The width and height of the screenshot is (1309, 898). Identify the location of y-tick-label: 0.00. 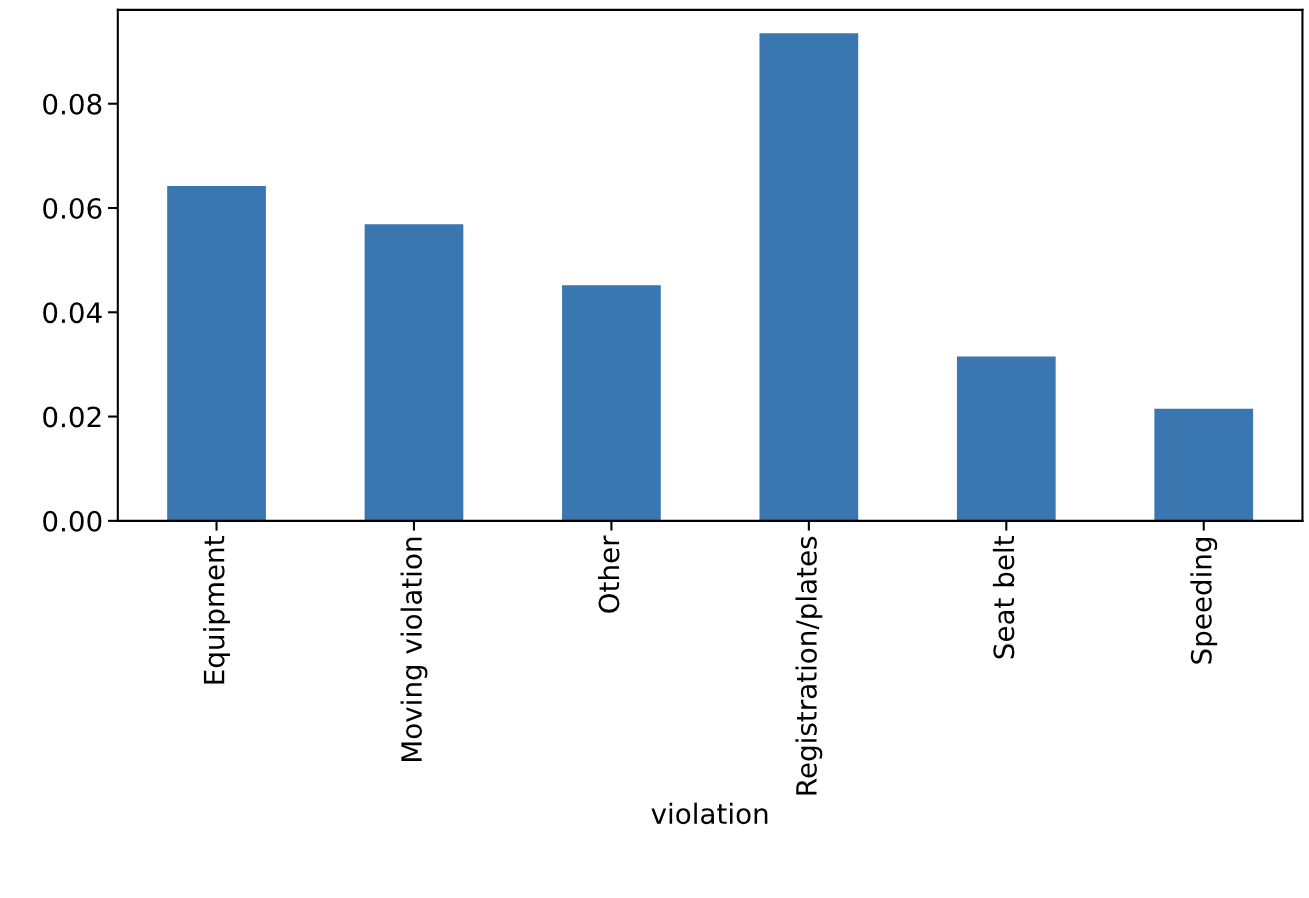
(72, 521).